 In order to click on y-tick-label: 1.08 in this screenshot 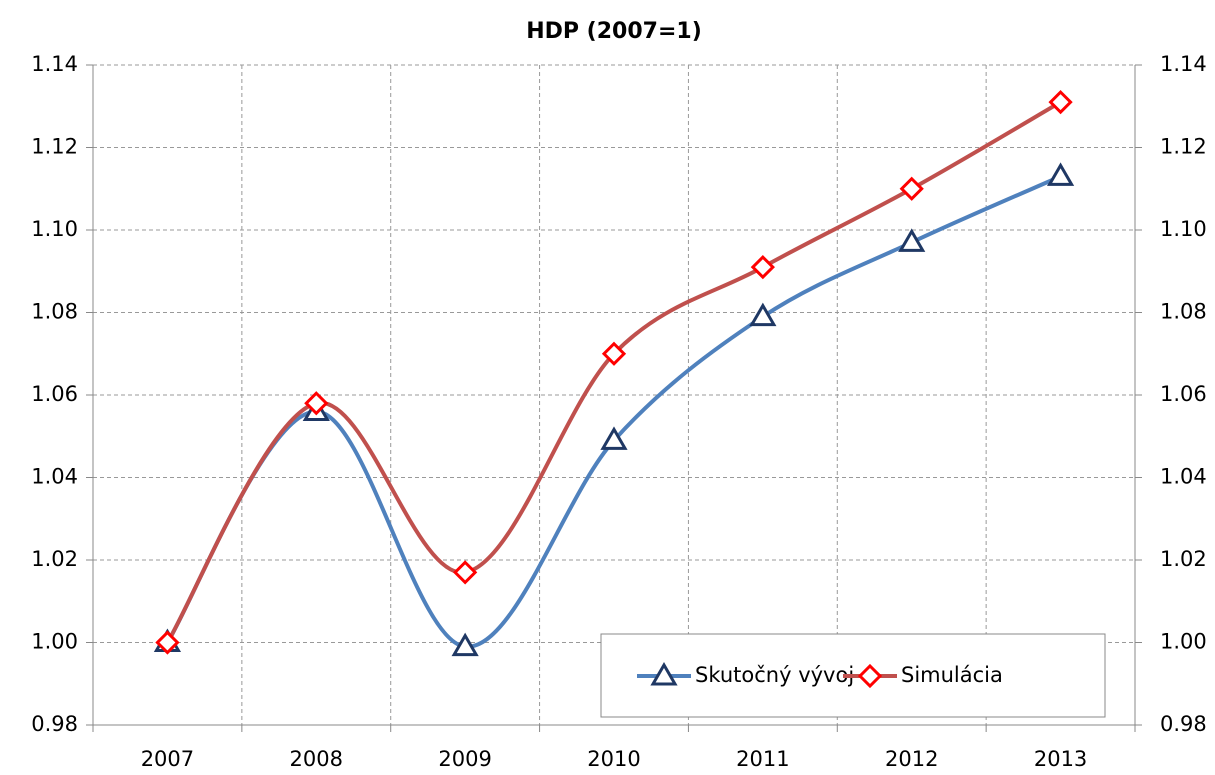, I will do `click(54, 312)`.